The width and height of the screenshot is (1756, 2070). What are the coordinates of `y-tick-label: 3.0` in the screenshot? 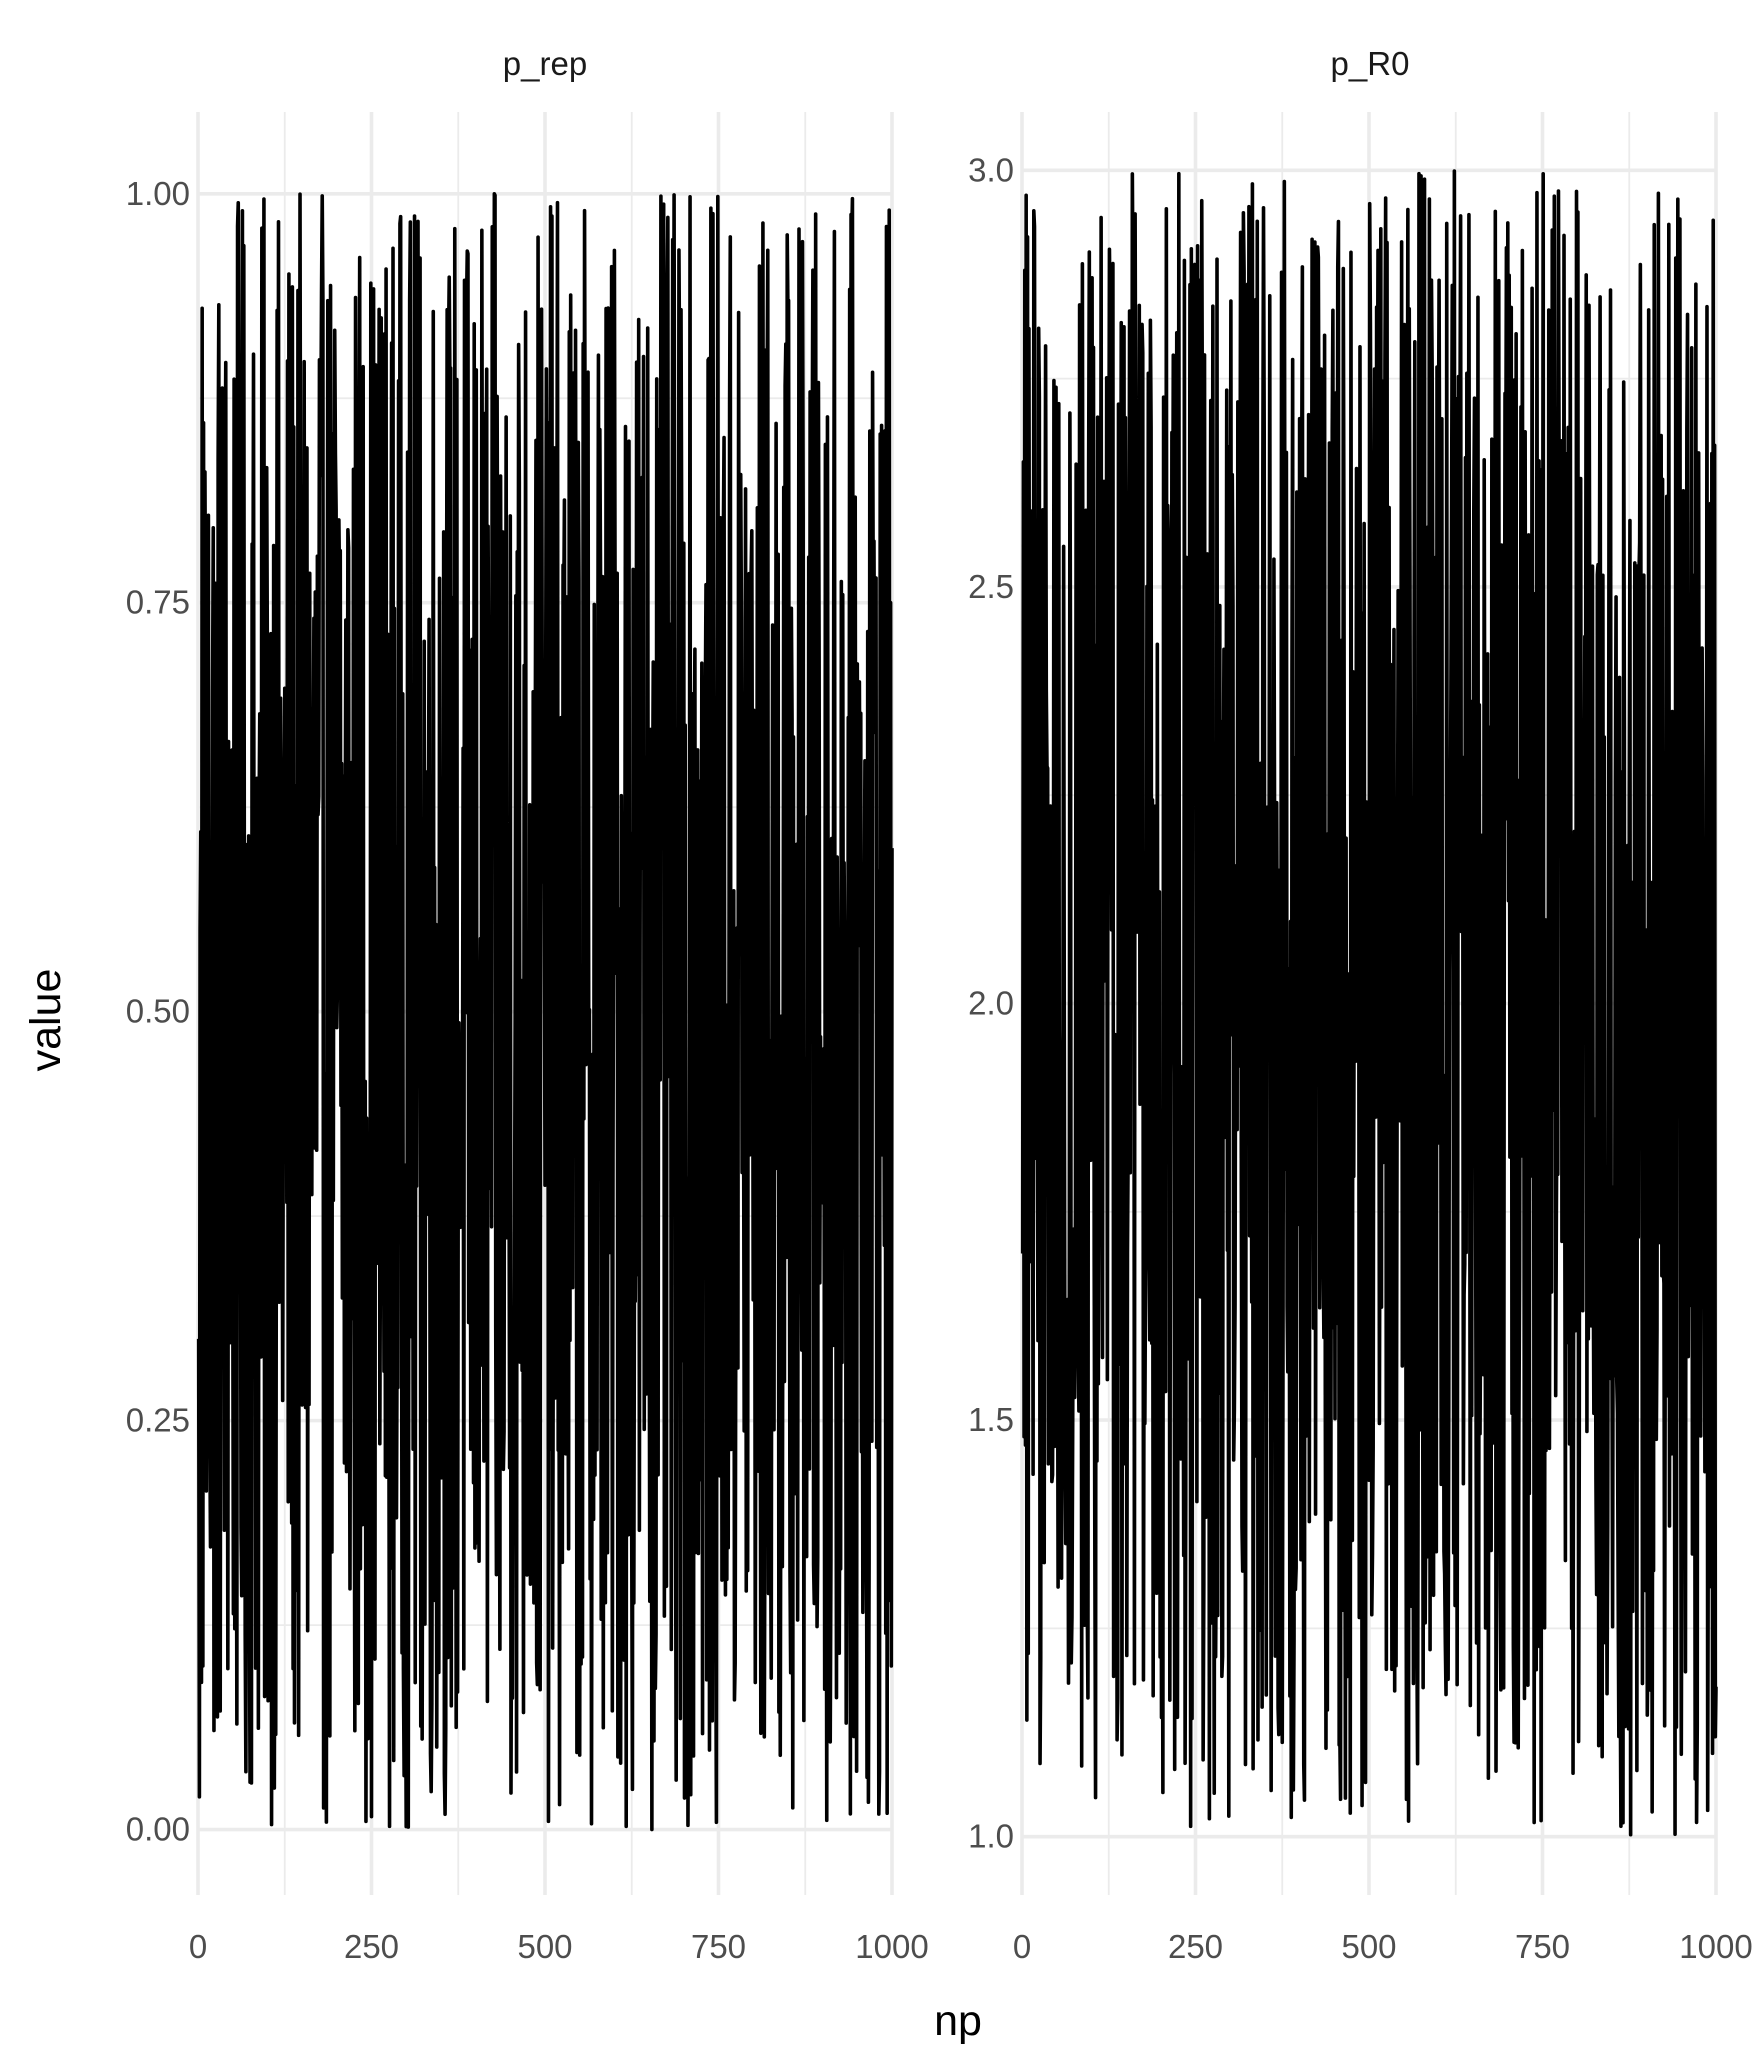 It's located at (991, 169).